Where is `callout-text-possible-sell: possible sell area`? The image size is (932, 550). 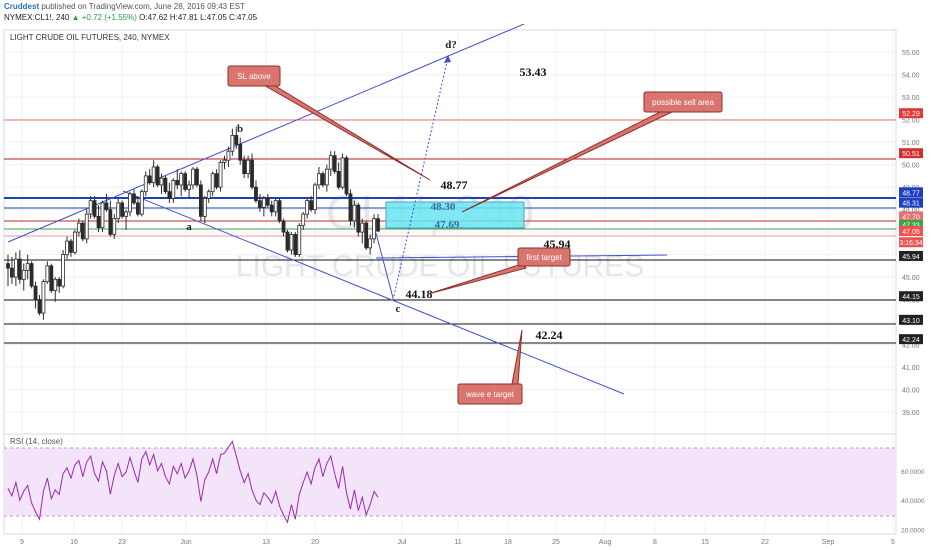
callout-text-possible-sell: possible sell area is located at coordinates (683, 102).